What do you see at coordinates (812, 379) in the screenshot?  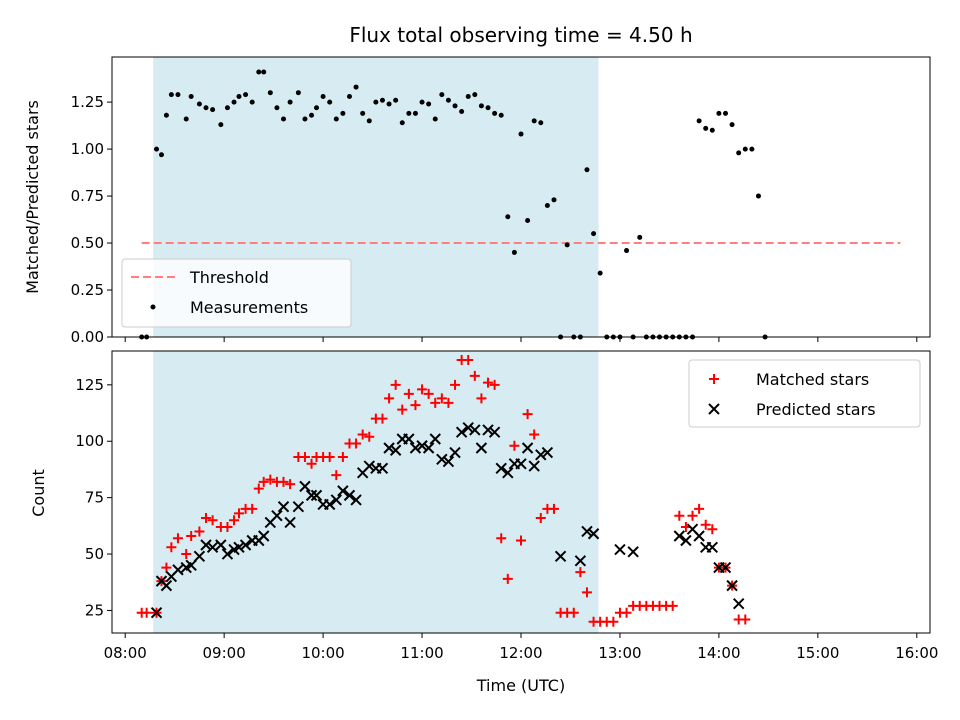 I see `matched-legend-label: Matched stars` at bounding box center [812, 379].